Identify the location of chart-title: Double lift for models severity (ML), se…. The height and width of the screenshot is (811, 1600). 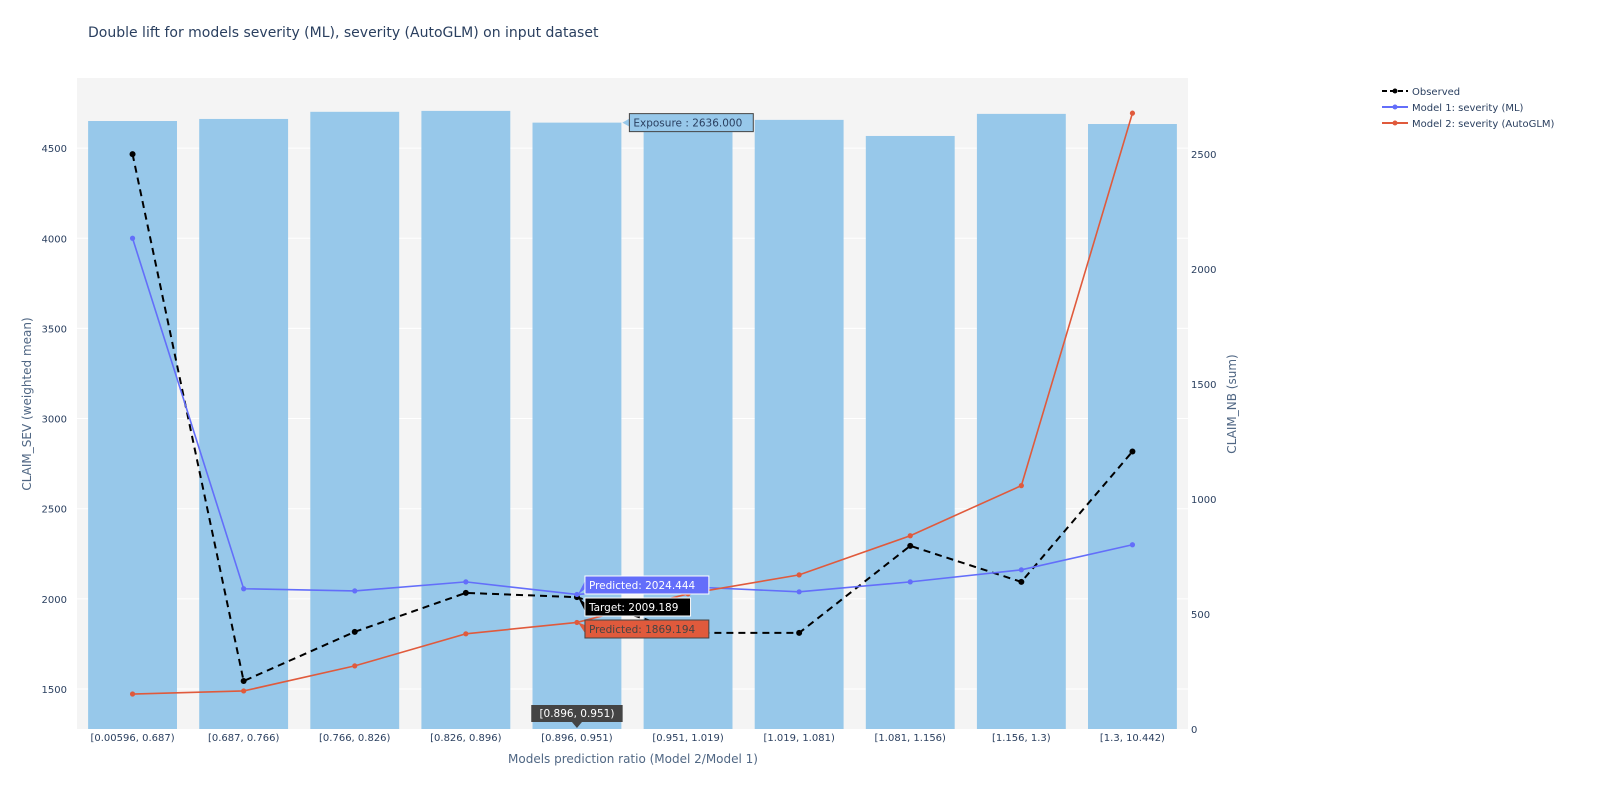
(343, 33).